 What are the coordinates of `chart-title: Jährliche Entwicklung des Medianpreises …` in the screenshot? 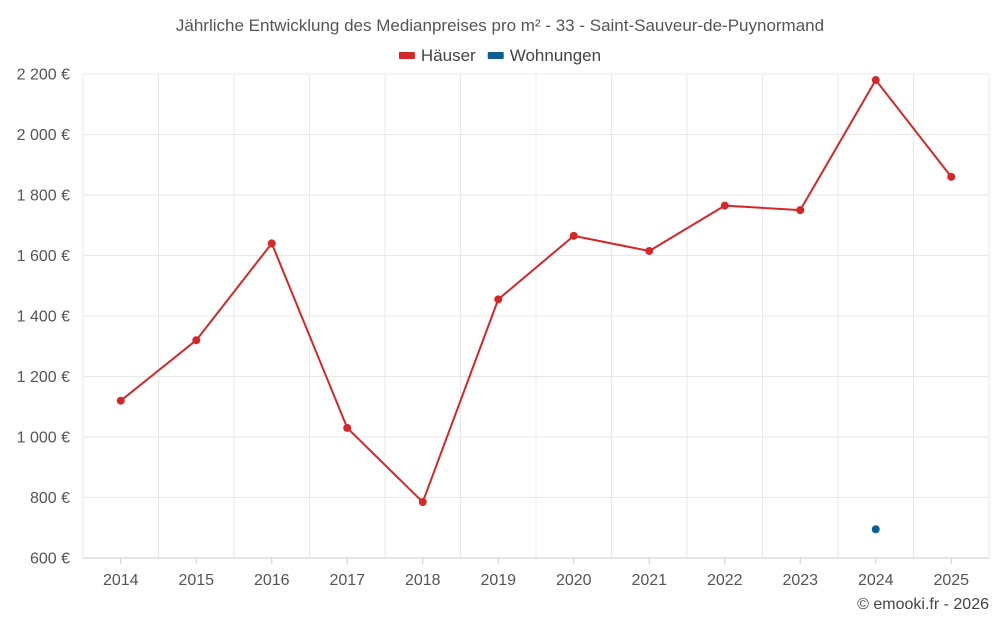 It's located at (500, 25).